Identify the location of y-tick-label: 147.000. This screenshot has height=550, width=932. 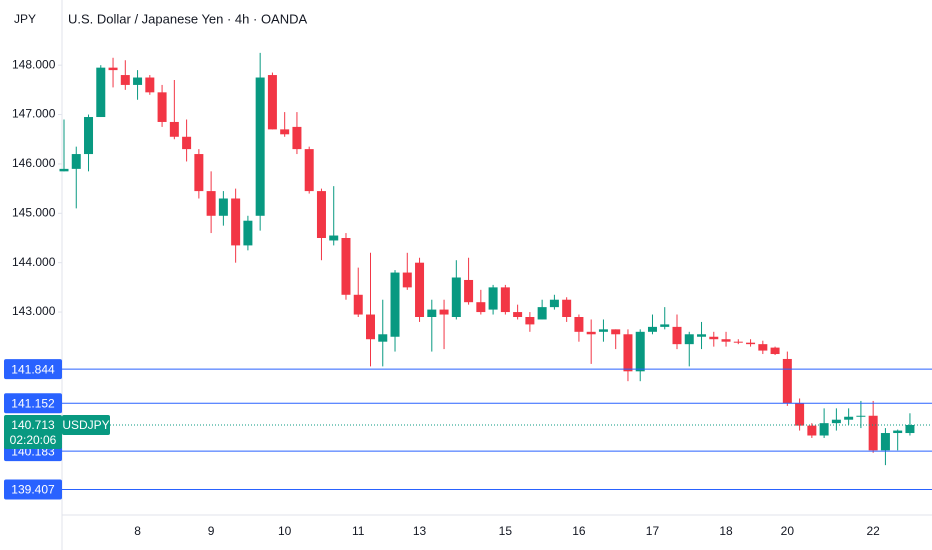
(34, 114).